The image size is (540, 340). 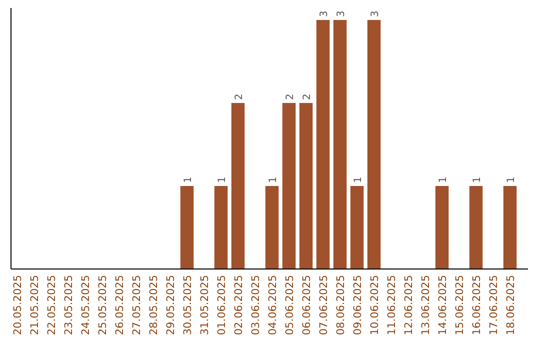 What do you see at coordinates (205, 305) in the screenshot?
I see `x-tick-label: 31.05.2025` at bounding box center [205, 305].